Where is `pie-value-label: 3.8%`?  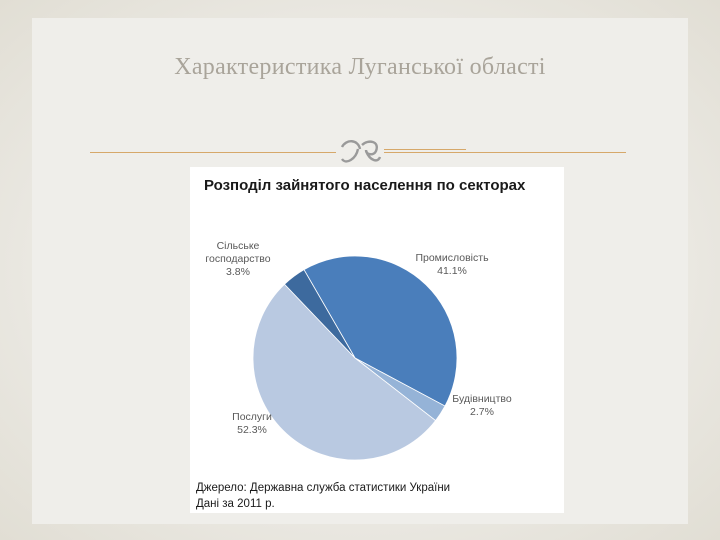
pie-value-label: 3.8% is located at coordinates (238, 272).